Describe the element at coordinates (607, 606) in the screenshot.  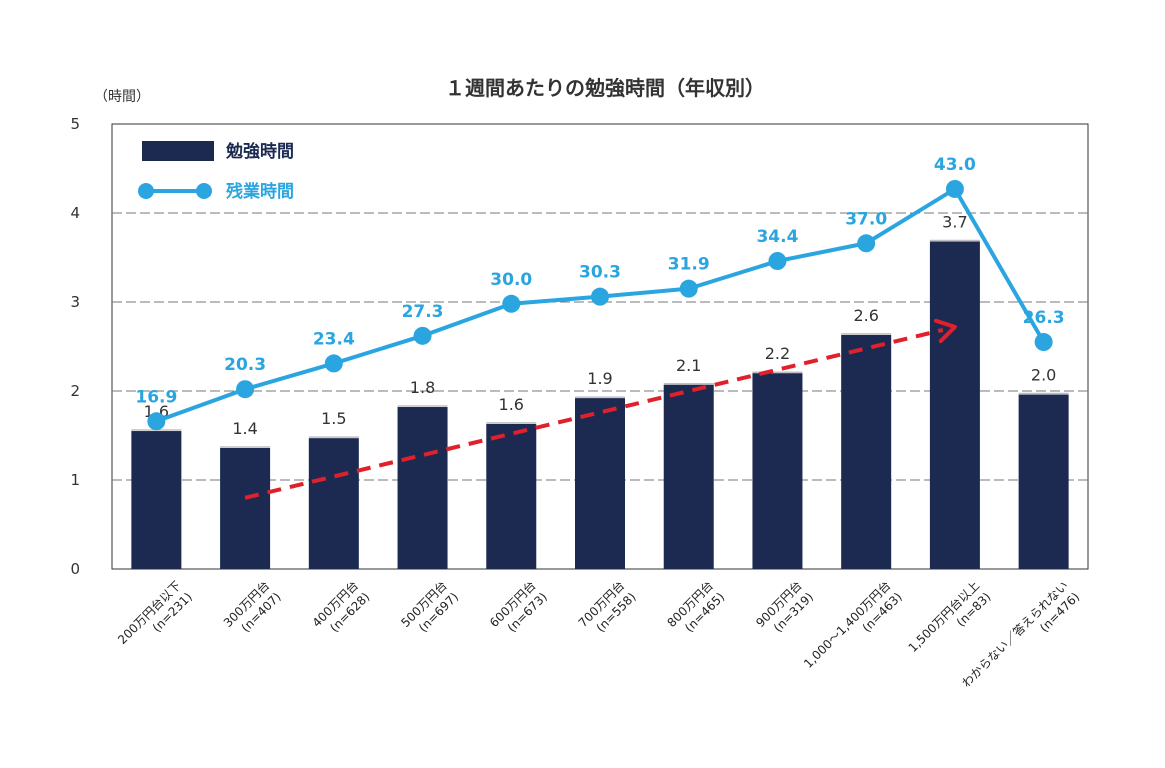
I see `x-tick-5: 700万円台(n=558)` at that location.